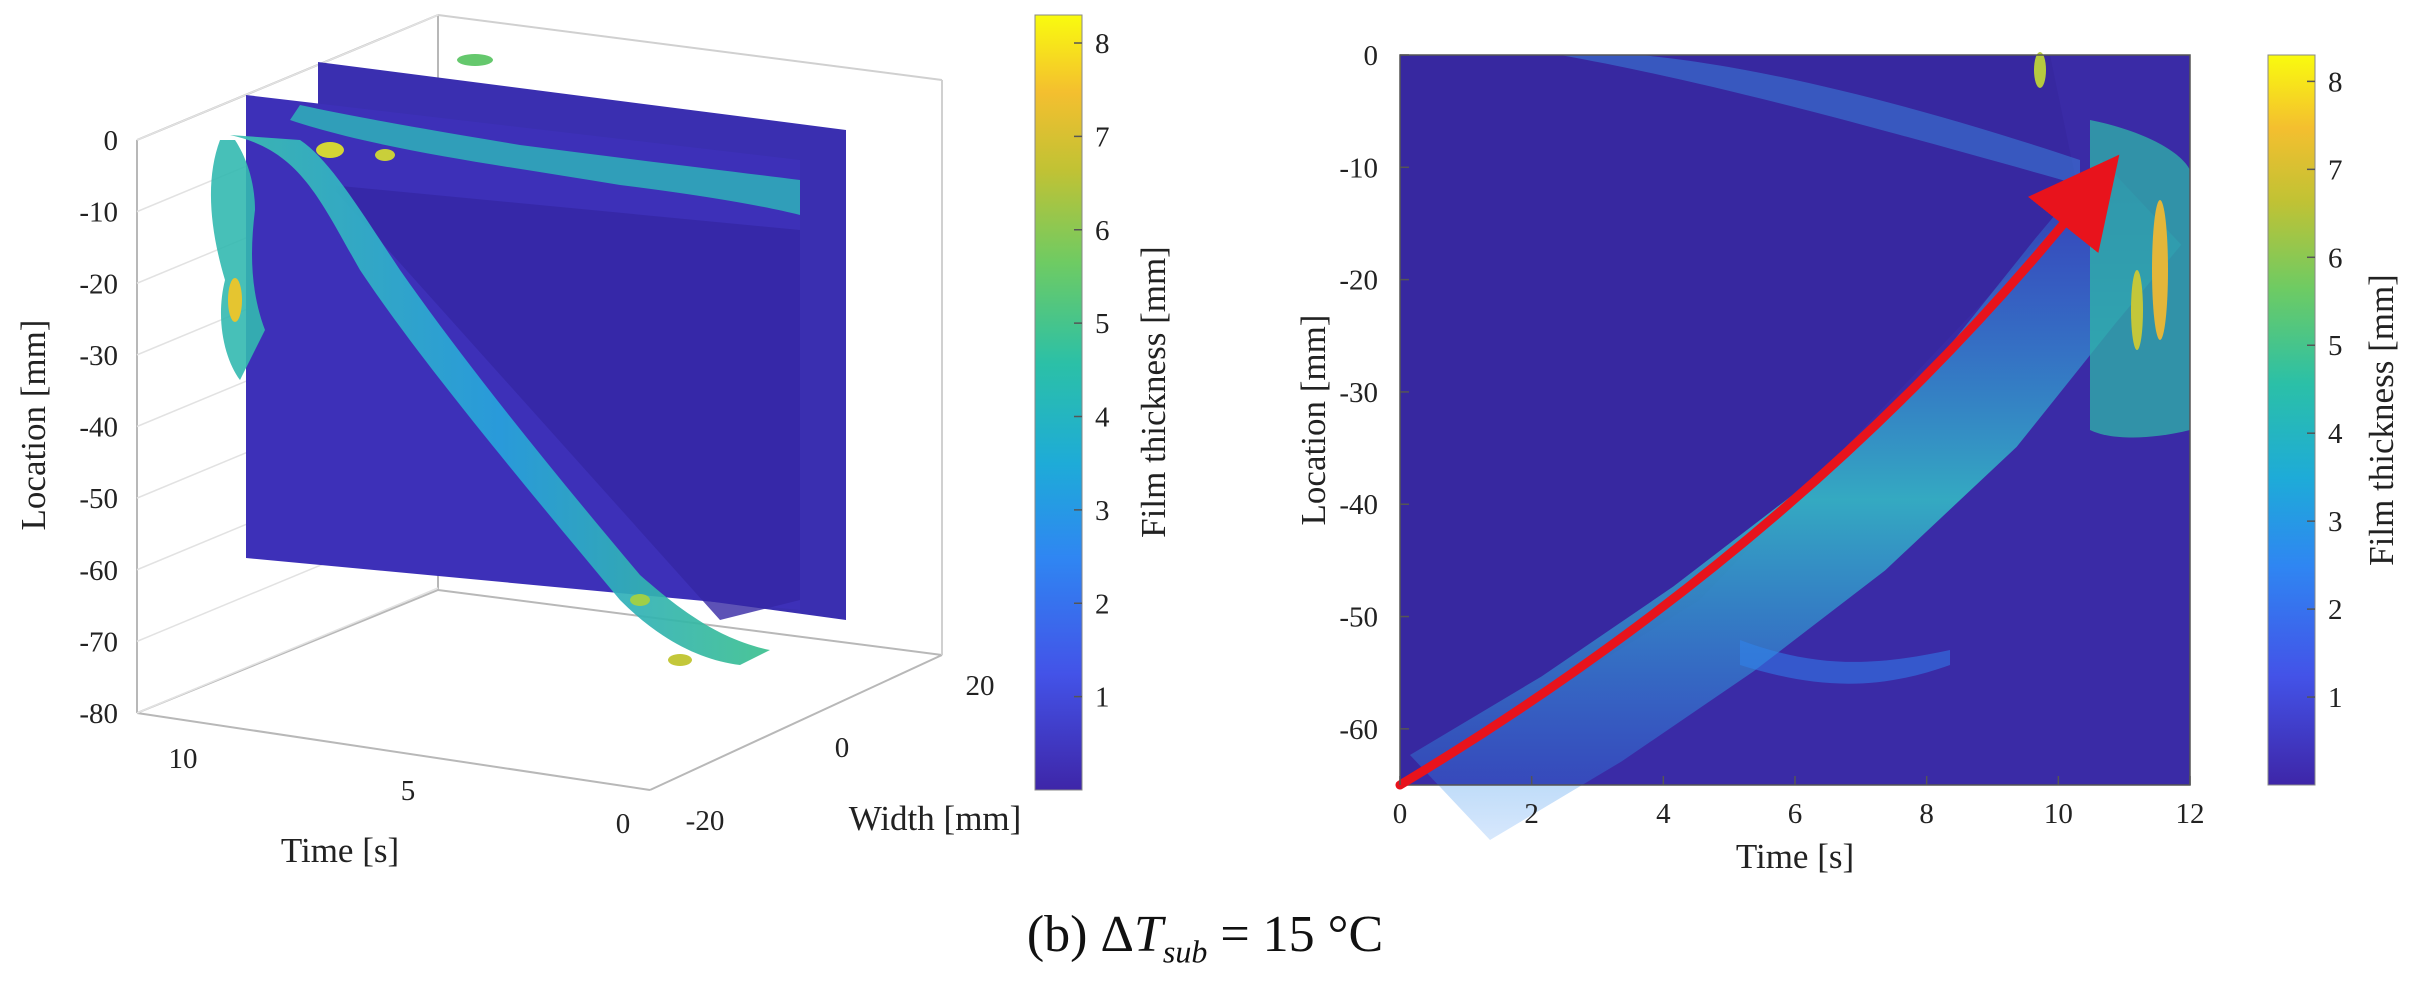 The width and height of the screenshot is (2410, 988). What do you see at coordinates (565, 402) in the screenshot?
I see `sheet-inner-region` at bounding box center [565, 402].